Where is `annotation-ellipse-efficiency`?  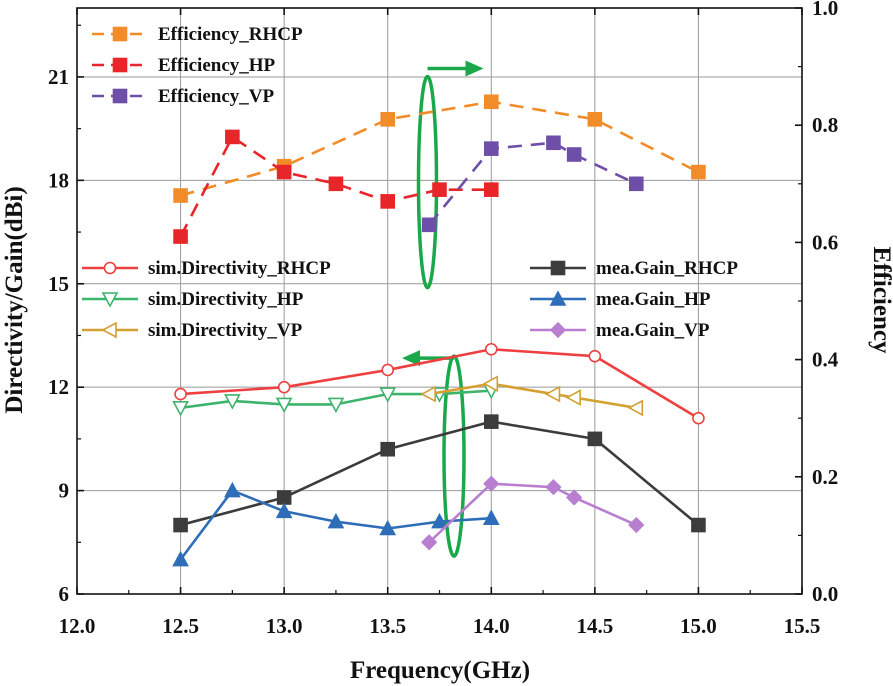 annotation-ellipse-efficiency is located at coordinates (427, 182).